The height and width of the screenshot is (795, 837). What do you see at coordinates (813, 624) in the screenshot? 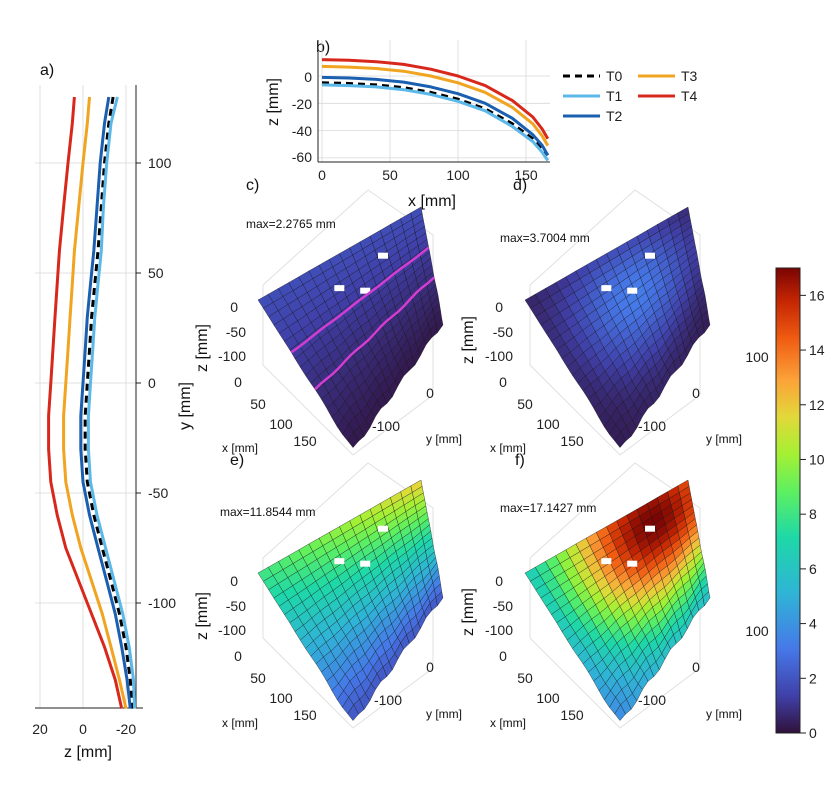
I see `colorbar-tick-label: 4` at bounding box center [813, 624].